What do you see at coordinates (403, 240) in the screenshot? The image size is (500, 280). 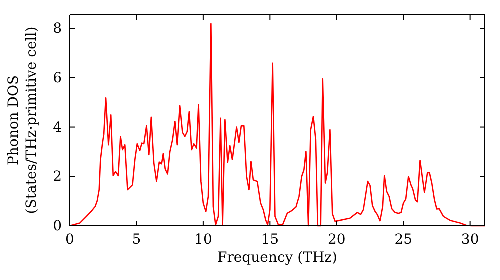 I see `x-tick-label: 25` at bounding box center [403, 240].